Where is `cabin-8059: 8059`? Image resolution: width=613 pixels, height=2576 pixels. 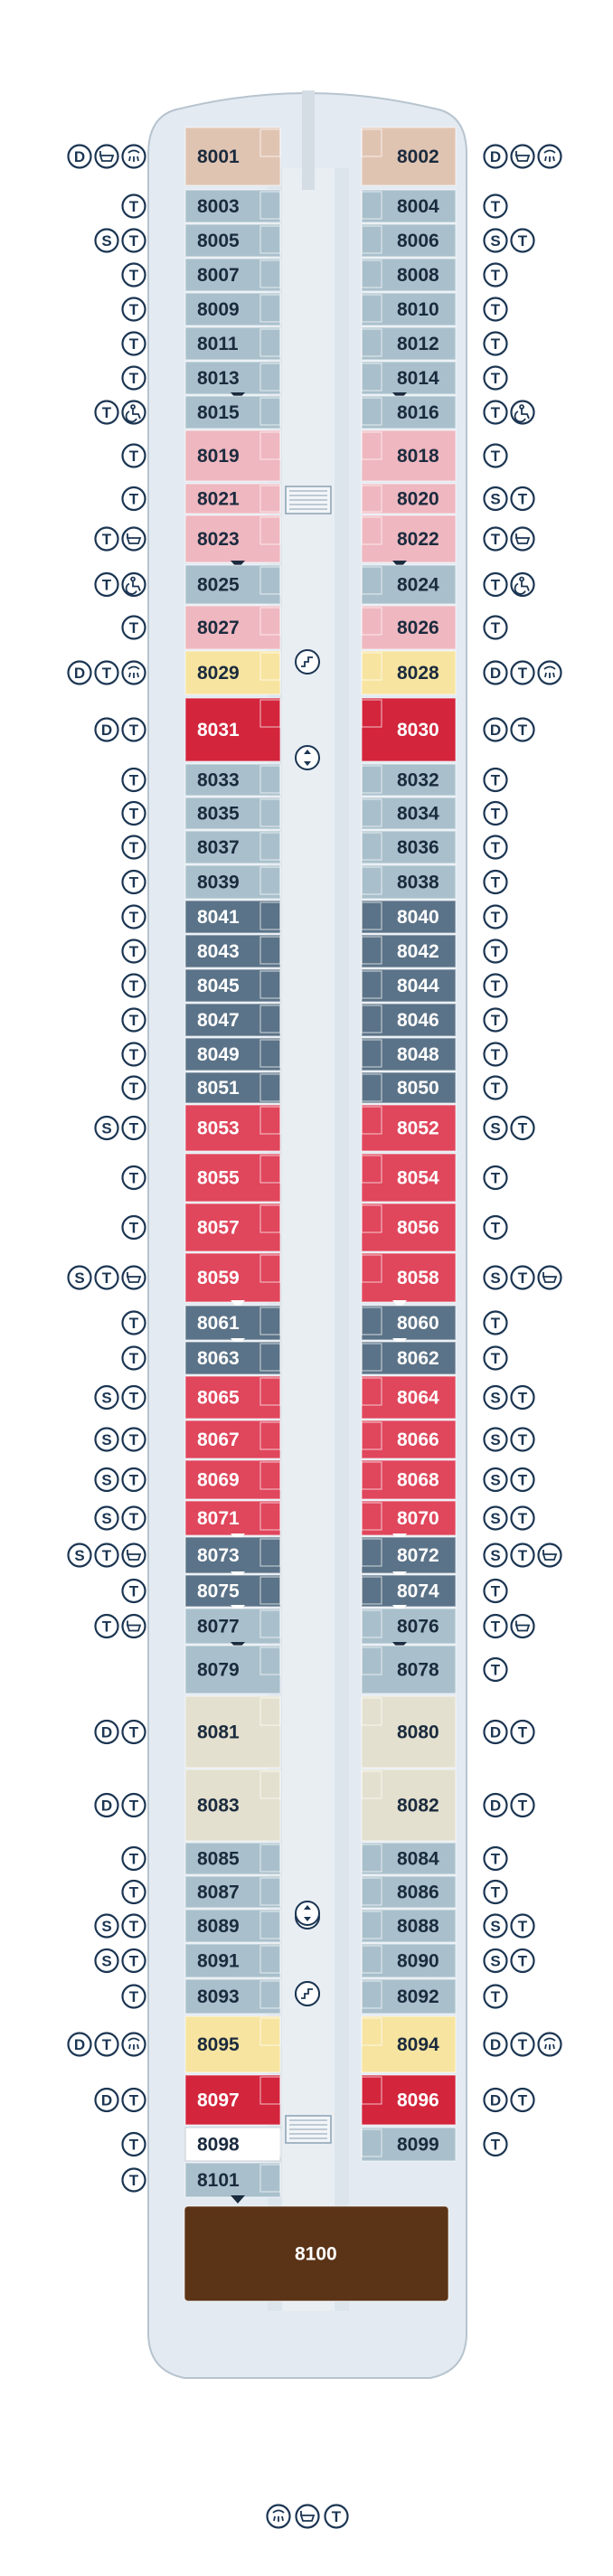
cabin-8059: 8059 is located at coordinates (232, 1280).